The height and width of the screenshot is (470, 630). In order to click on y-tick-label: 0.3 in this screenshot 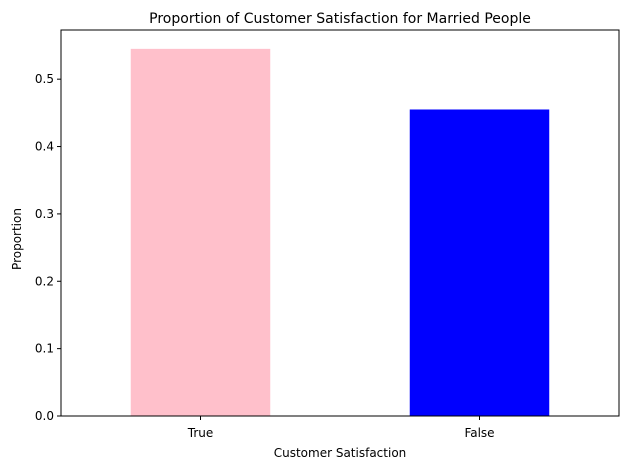, I will do `click(44, 214)`.